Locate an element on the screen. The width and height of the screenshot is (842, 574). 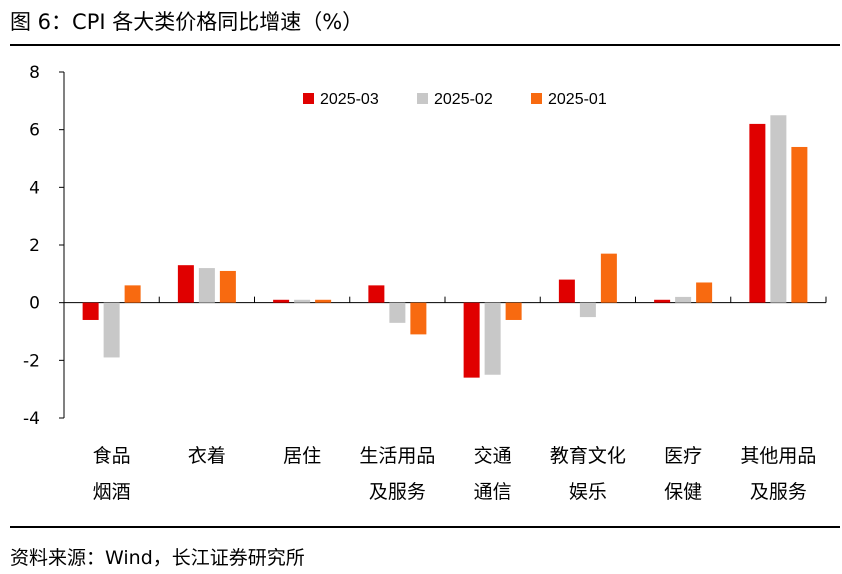
chart-title: 图 6：CPI 各大类价格同比增速（%） is located at coordinates (187, 22).